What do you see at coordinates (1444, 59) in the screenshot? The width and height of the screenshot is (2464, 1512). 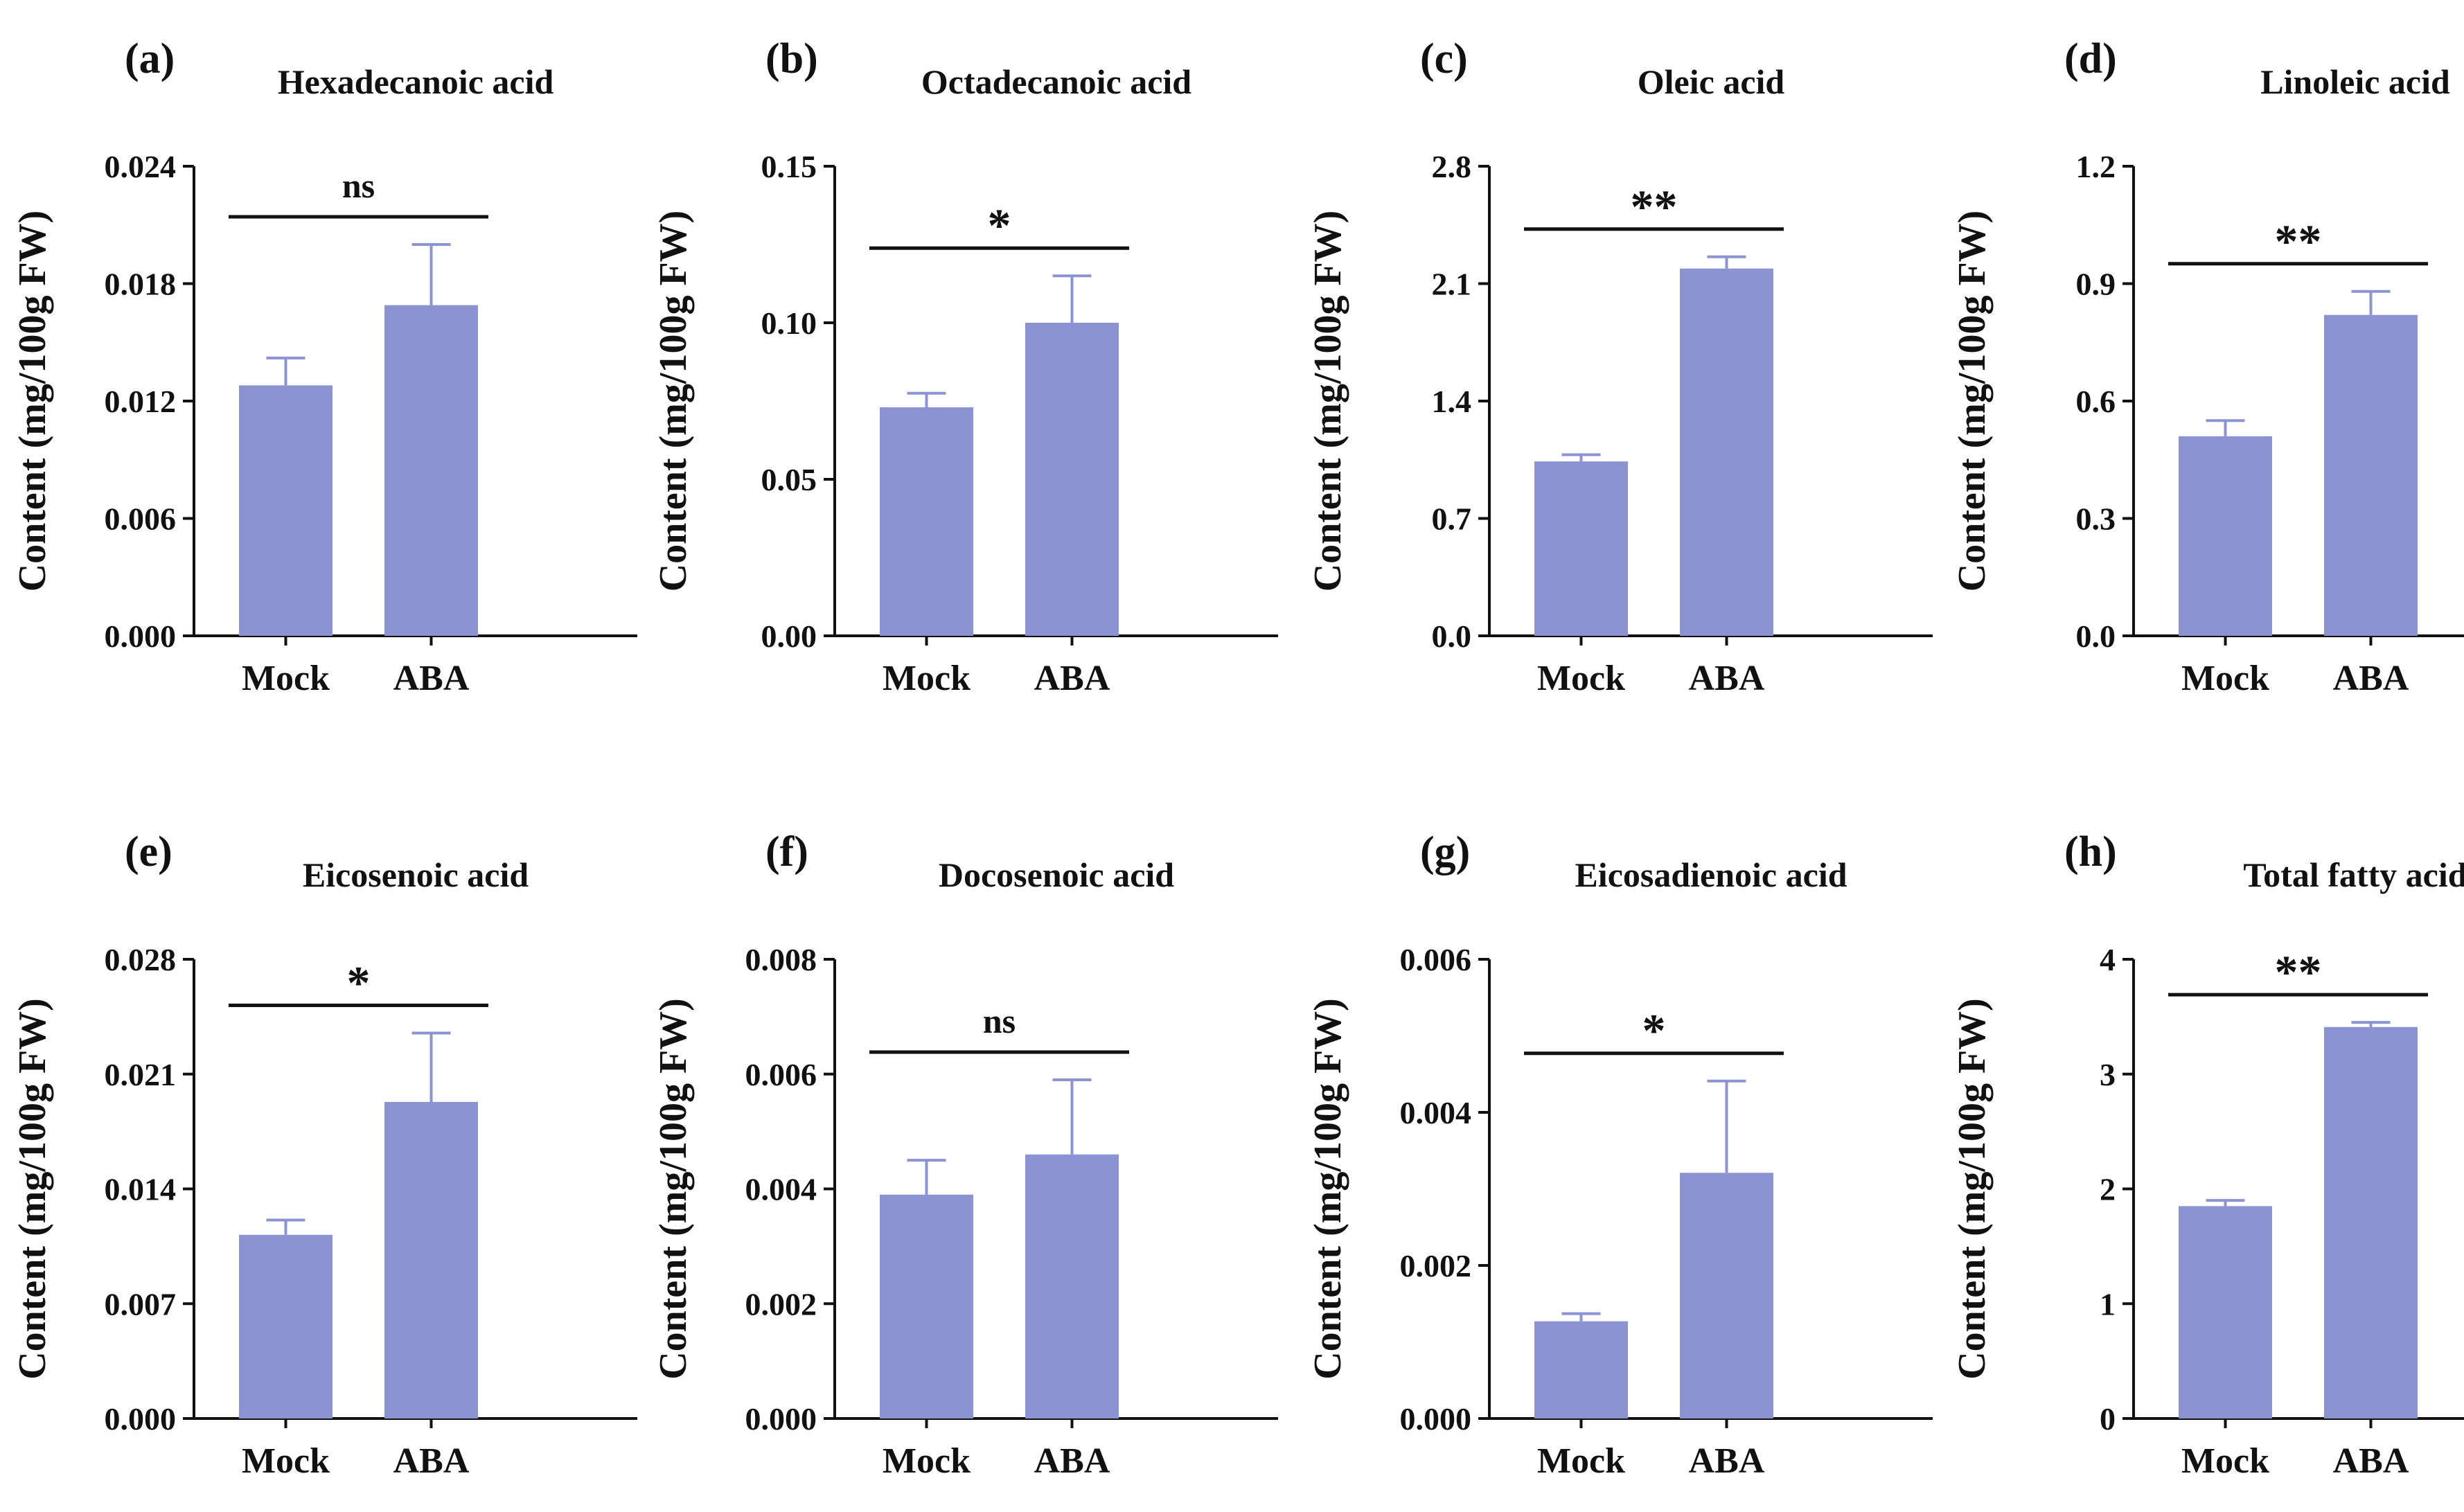 I see `panel-label: (c)` at bounding box center [1444, 59].